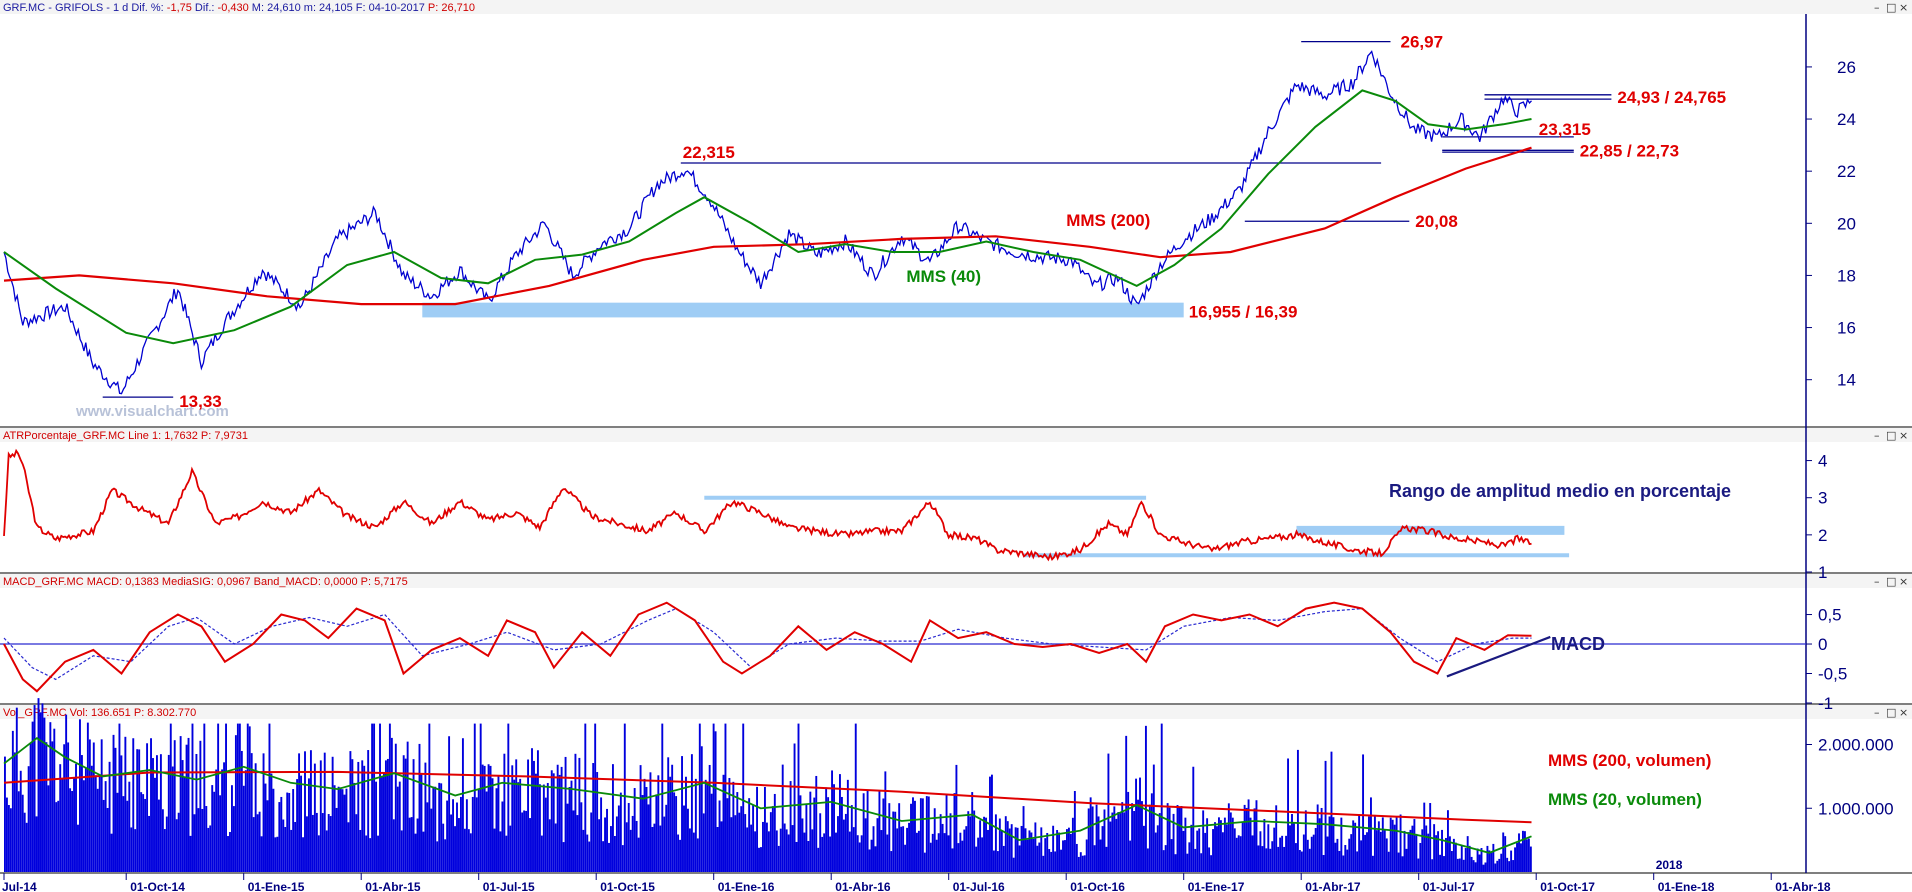 Image resolution: width=1912 pixels, height=892 pixels. What do you see at coordinates (1822, 461) in the screenshot?
I see `y-tick-label: 4` at bounding box center [1822, 461].